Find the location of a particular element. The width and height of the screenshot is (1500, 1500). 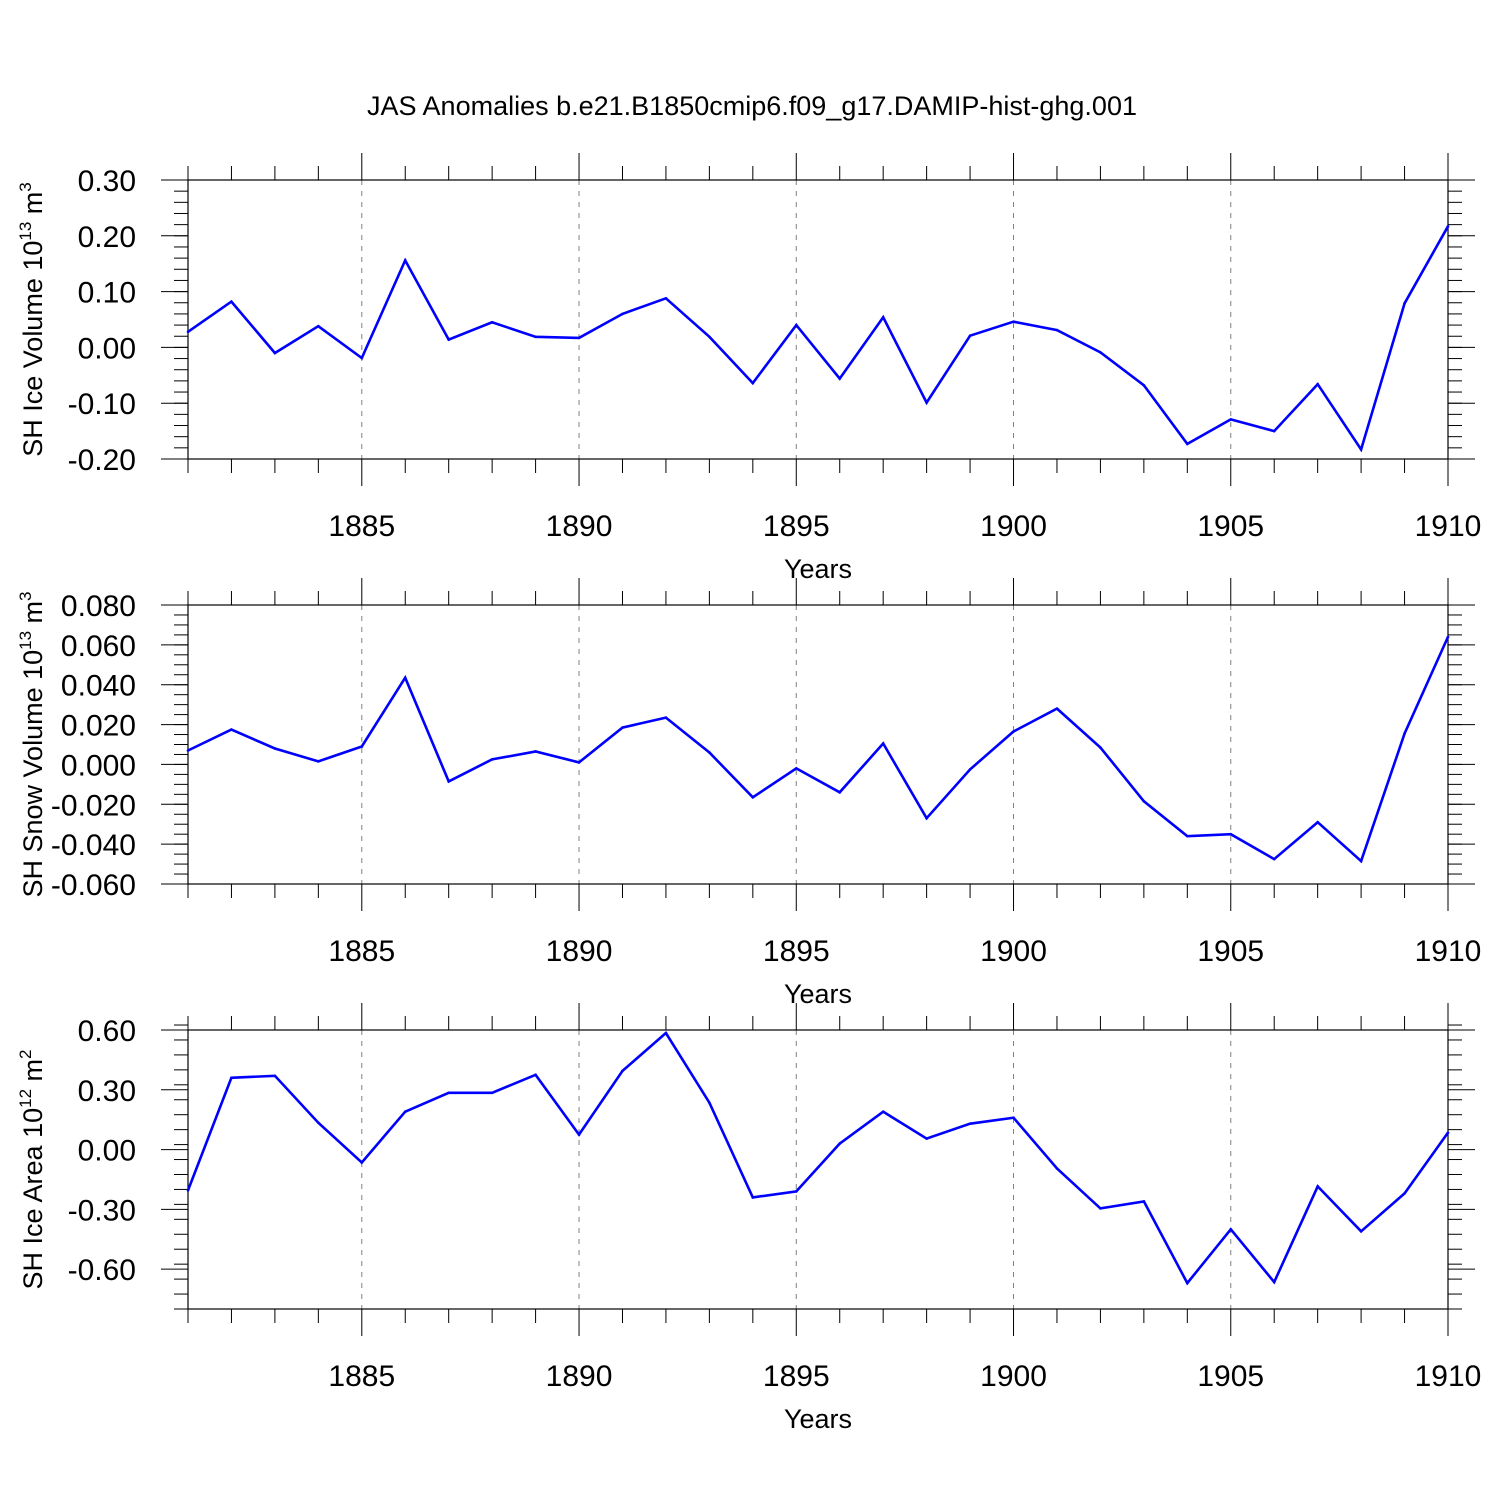

y-tick-label: 0.10 is located at coordinates (107, 293).